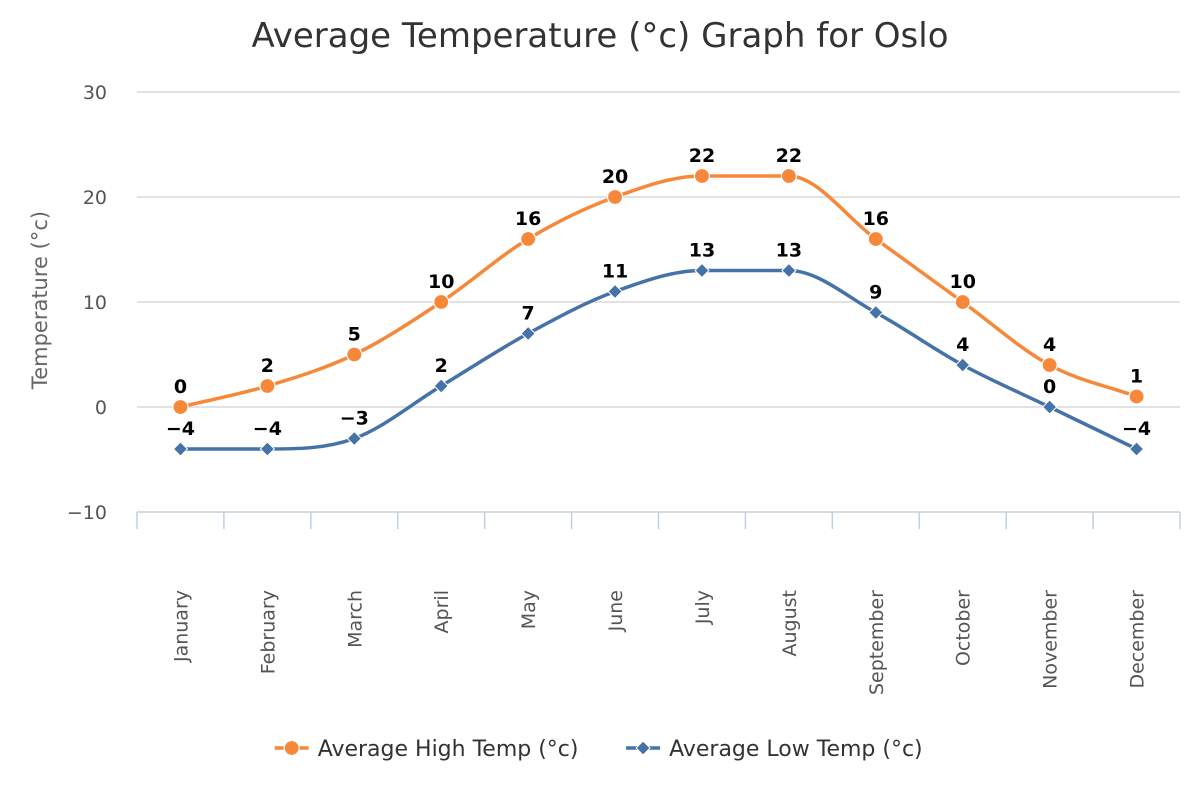 The image size is (1200, 800). I want to click on y-axis-ticks: −10 0 10 20 30, so click(87, 303).